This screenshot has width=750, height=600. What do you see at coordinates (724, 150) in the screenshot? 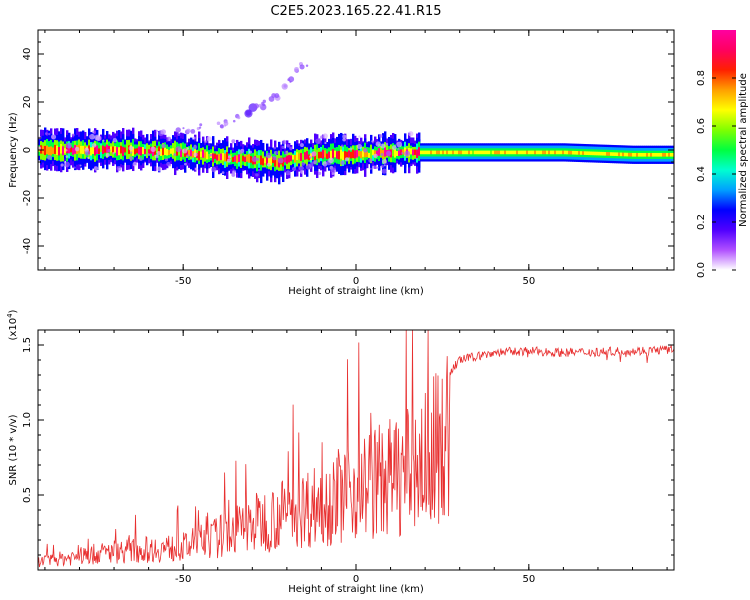
I see `colorbar-gradient` at bounding box center [724, 150].